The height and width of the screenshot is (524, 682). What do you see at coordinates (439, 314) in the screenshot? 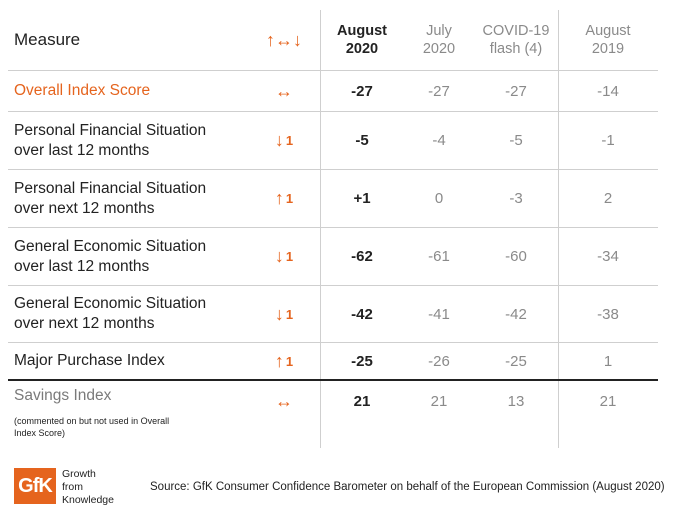
I see `value-jul-2020: -41` at bounding box center [439, 314].